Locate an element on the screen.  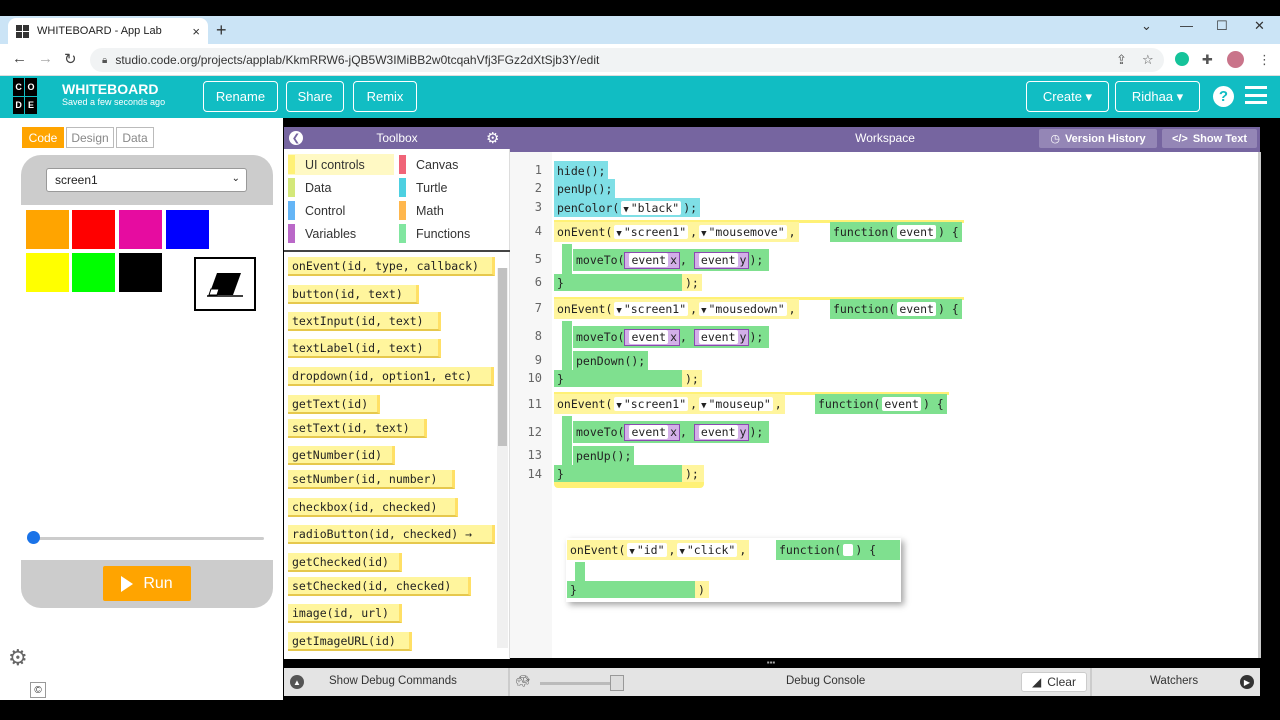
reload-icon: ↻ is located at coordinates (70, 59).